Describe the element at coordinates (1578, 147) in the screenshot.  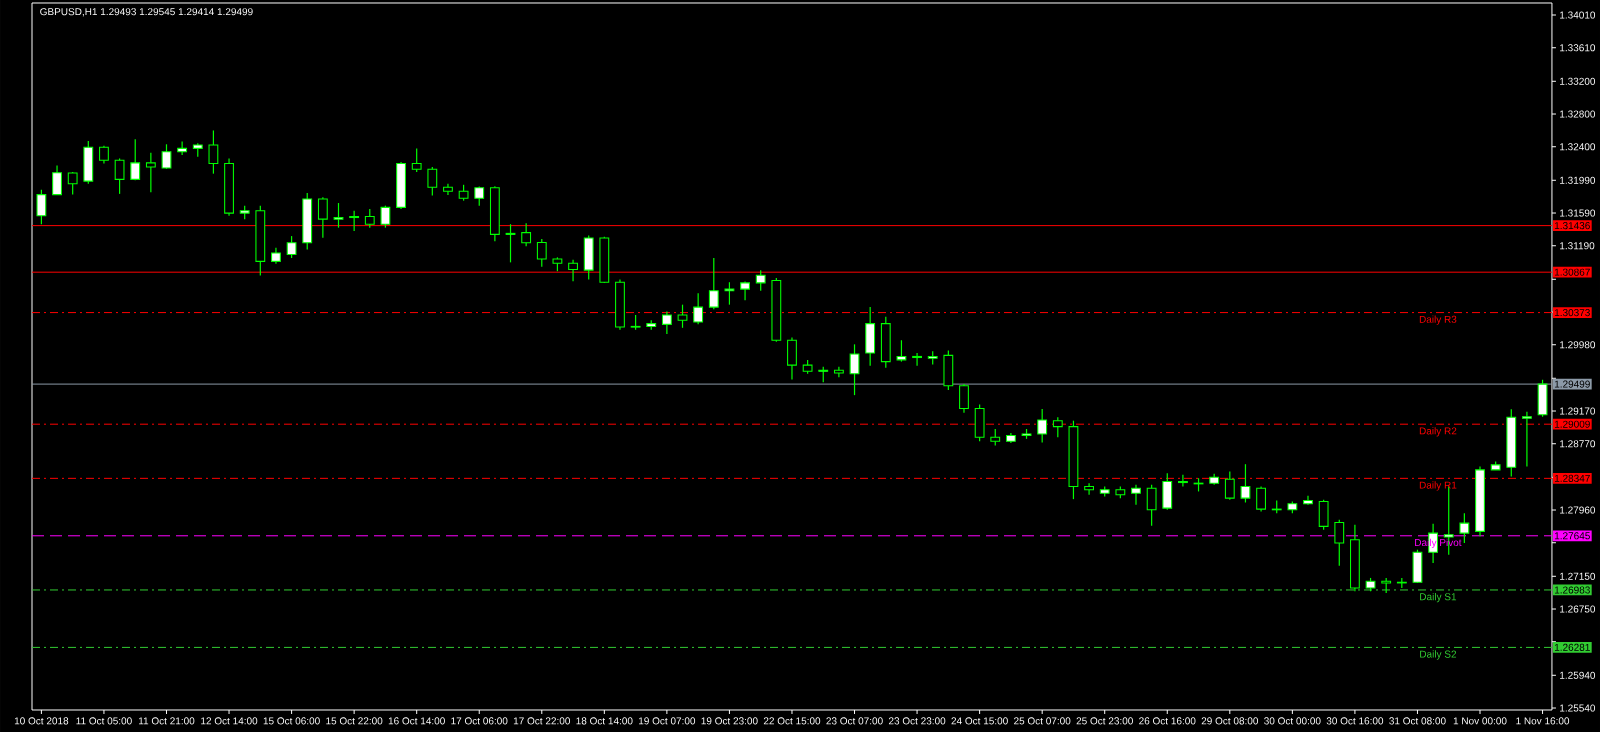
I see `y-tick-label: 1.32400` at that location.